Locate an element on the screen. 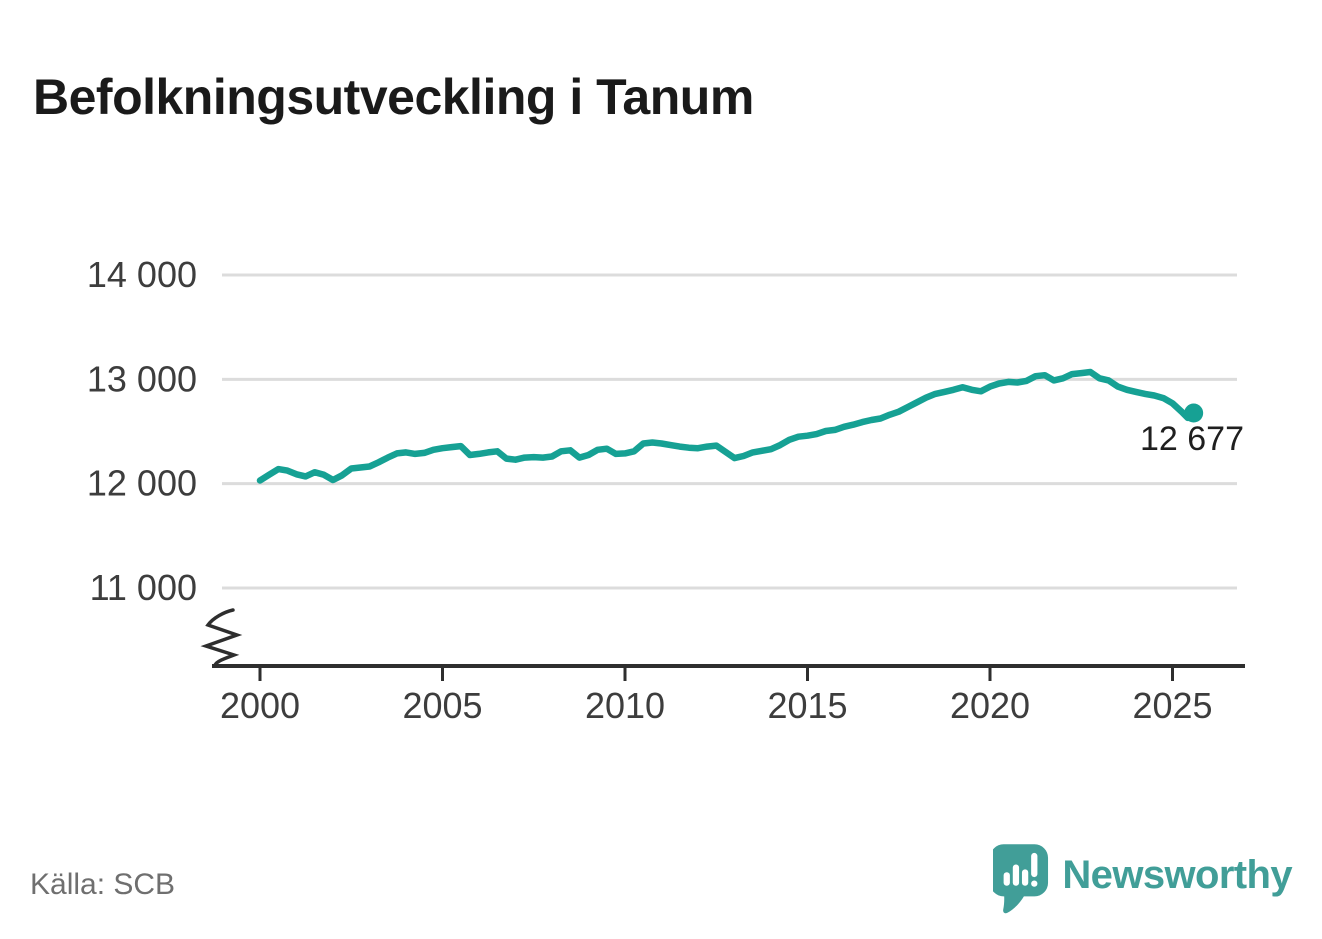 The height and width of the screenshot is (939, 1322). brand-name: Newsworthy is located at coordinates (1177, 875).